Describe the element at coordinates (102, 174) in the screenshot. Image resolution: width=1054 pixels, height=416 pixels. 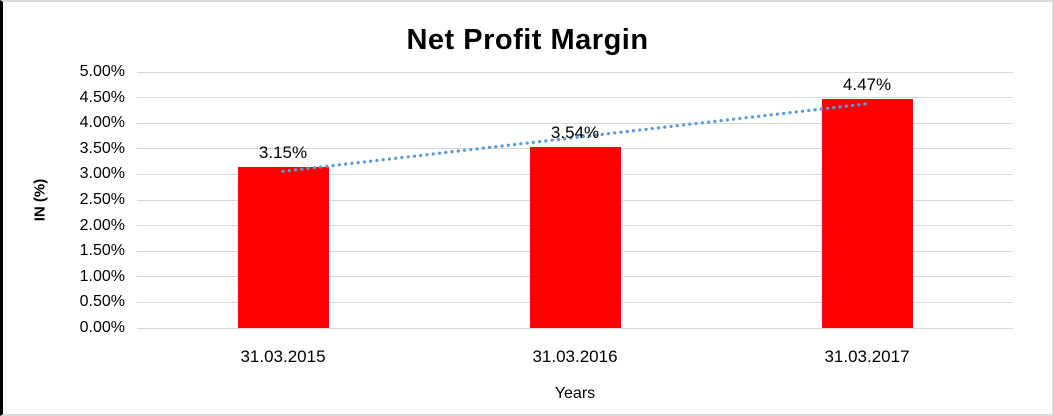
I see `y-tick-label: 3.00%` at that location.